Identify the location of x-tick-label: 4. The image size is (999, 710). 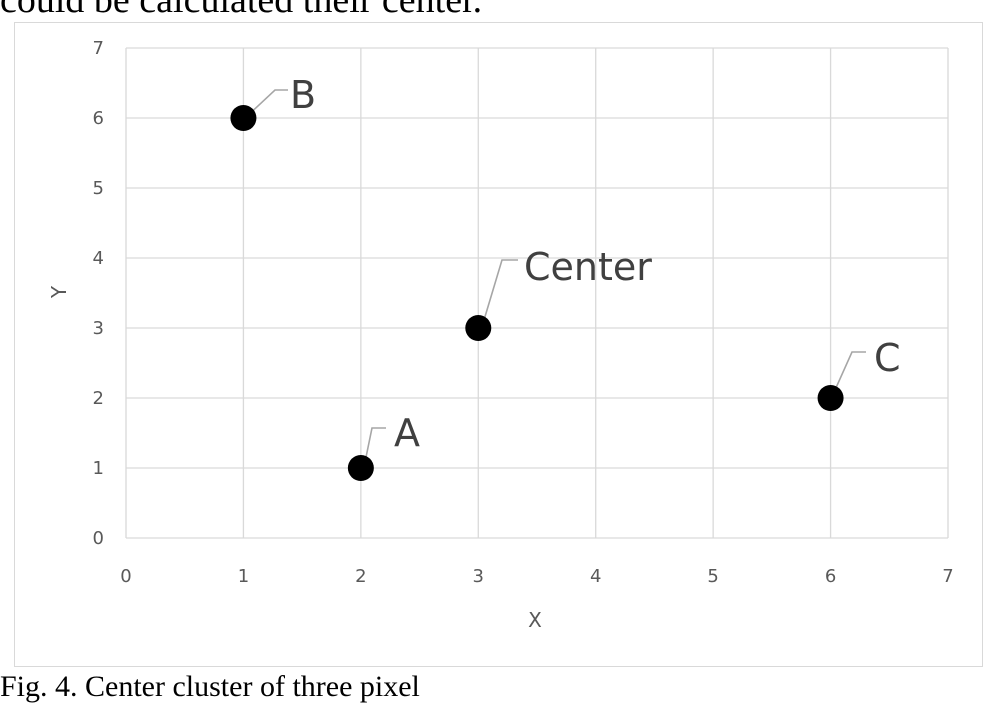
(595, 576).